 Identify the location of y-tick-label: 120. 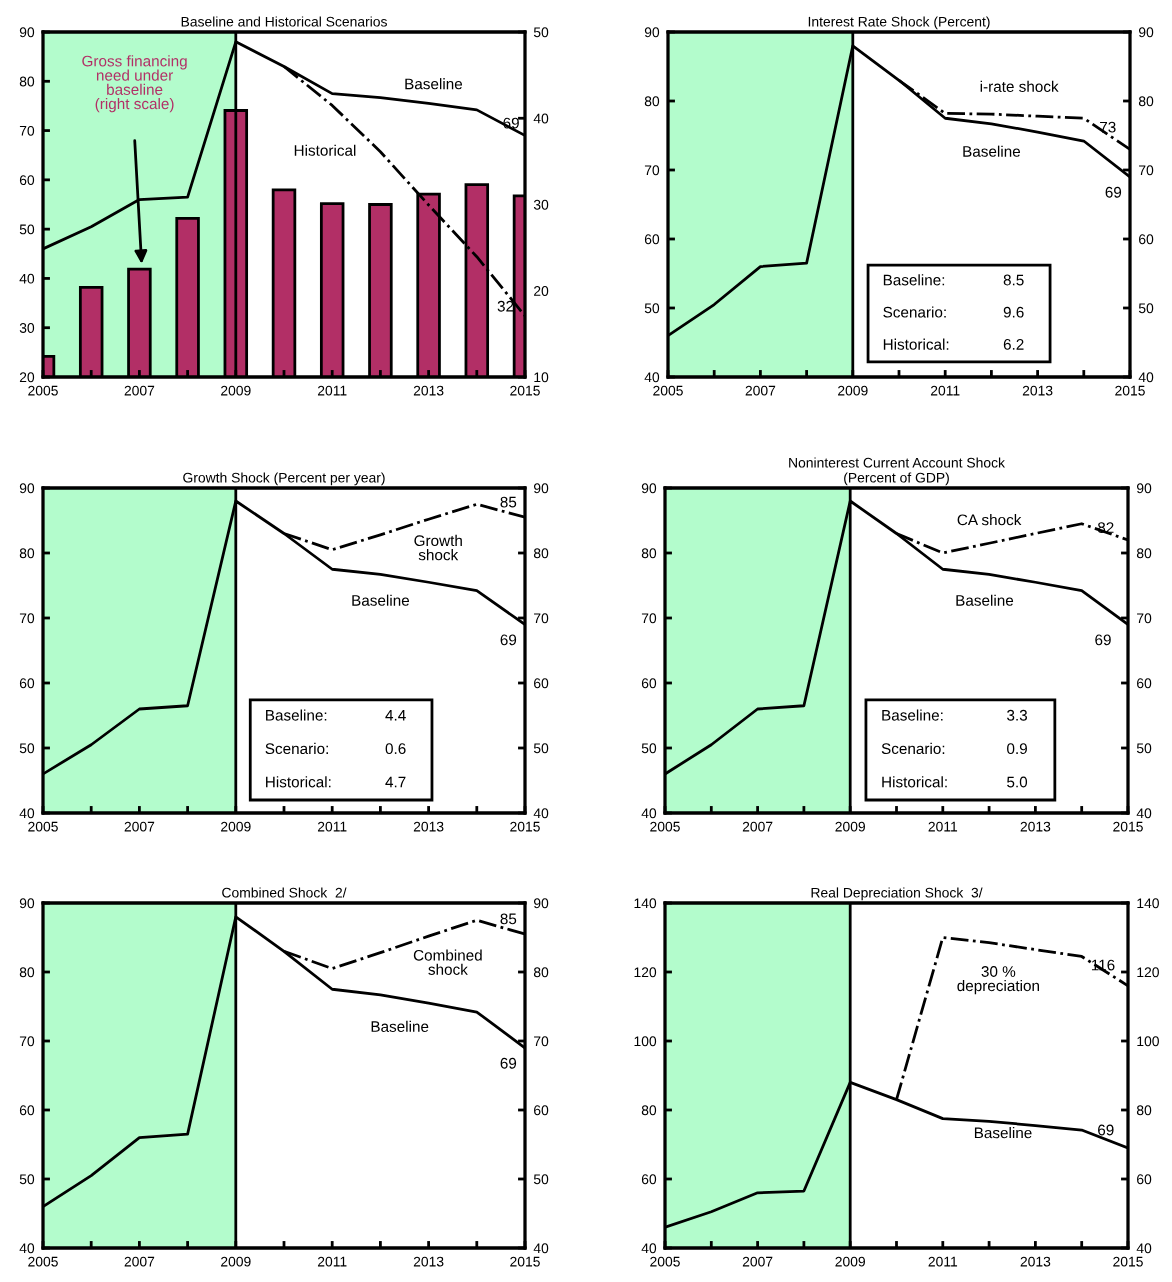
(645, 972).